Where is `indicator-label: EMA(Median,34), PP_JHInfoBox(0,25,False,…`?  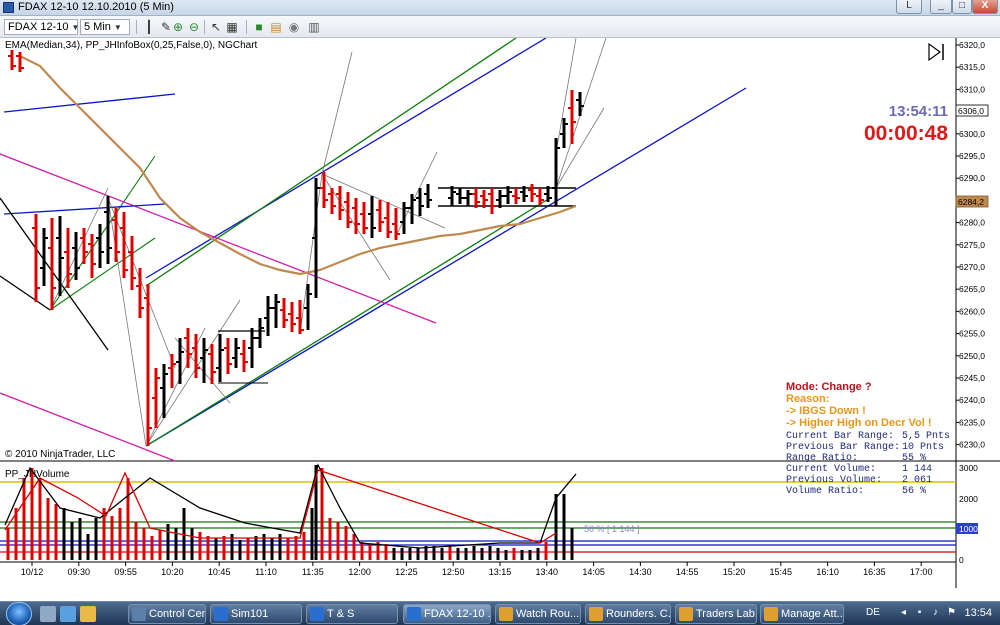 indicator-label: EMA(Median,34), PP_JHInfoBox(0,25,False,… is located at coordinates (131, 45).